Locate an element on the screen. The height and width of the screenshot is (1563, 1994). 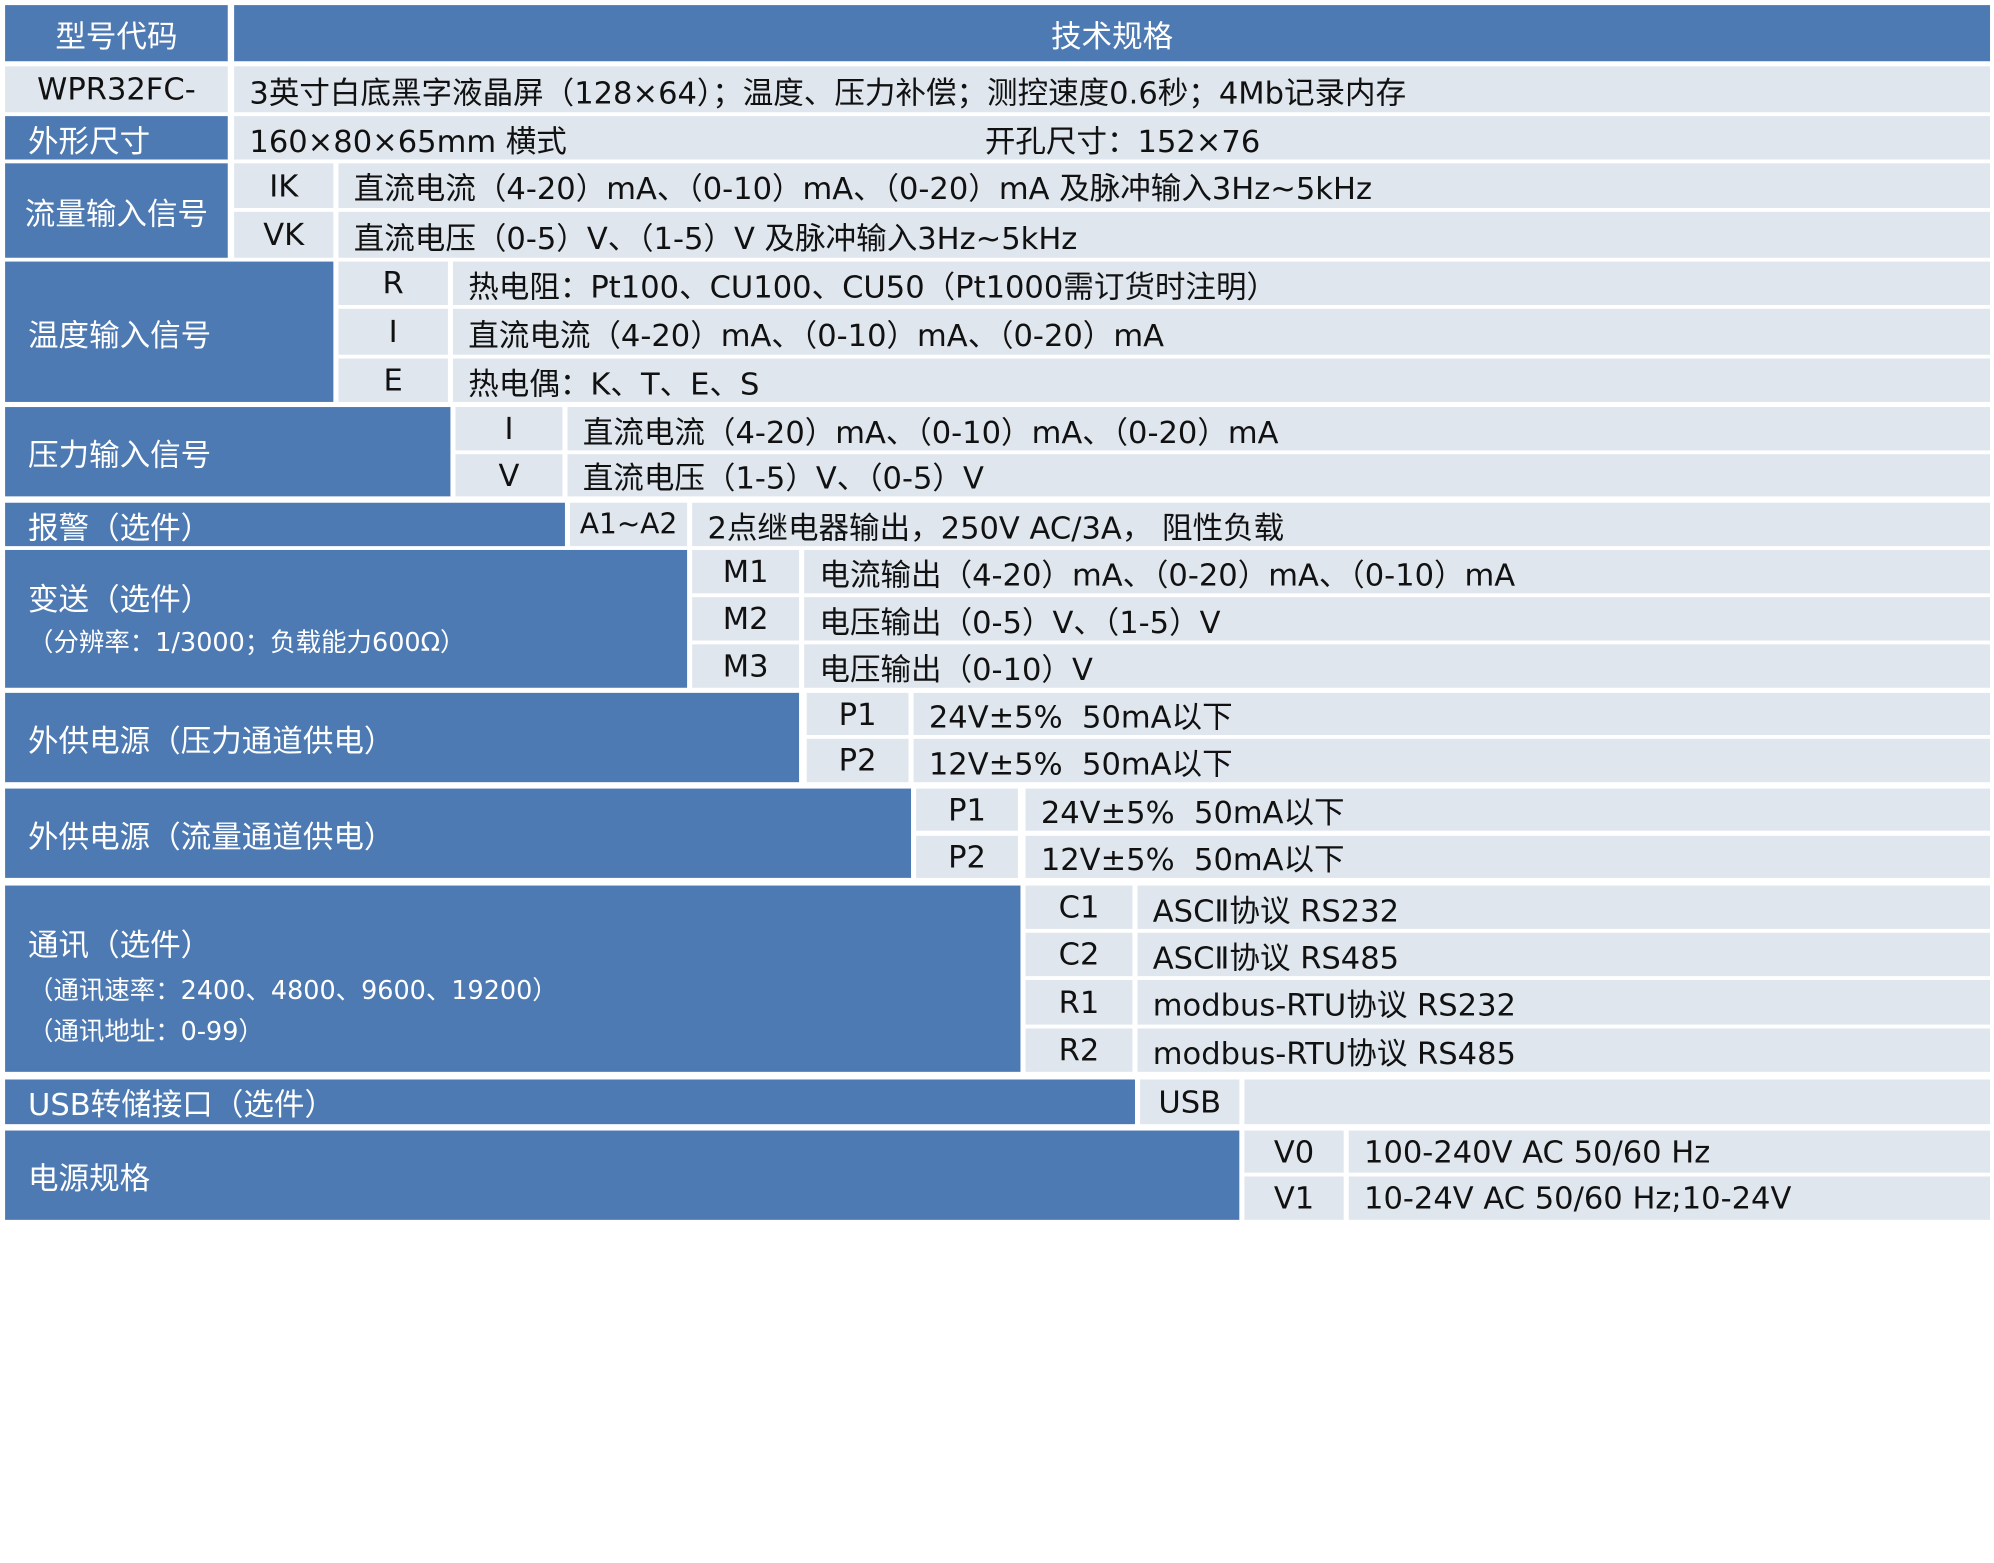
power-supply-desc-v0: 100-240V AC 50/60 Hz is located at coordinates (1669, 1151).